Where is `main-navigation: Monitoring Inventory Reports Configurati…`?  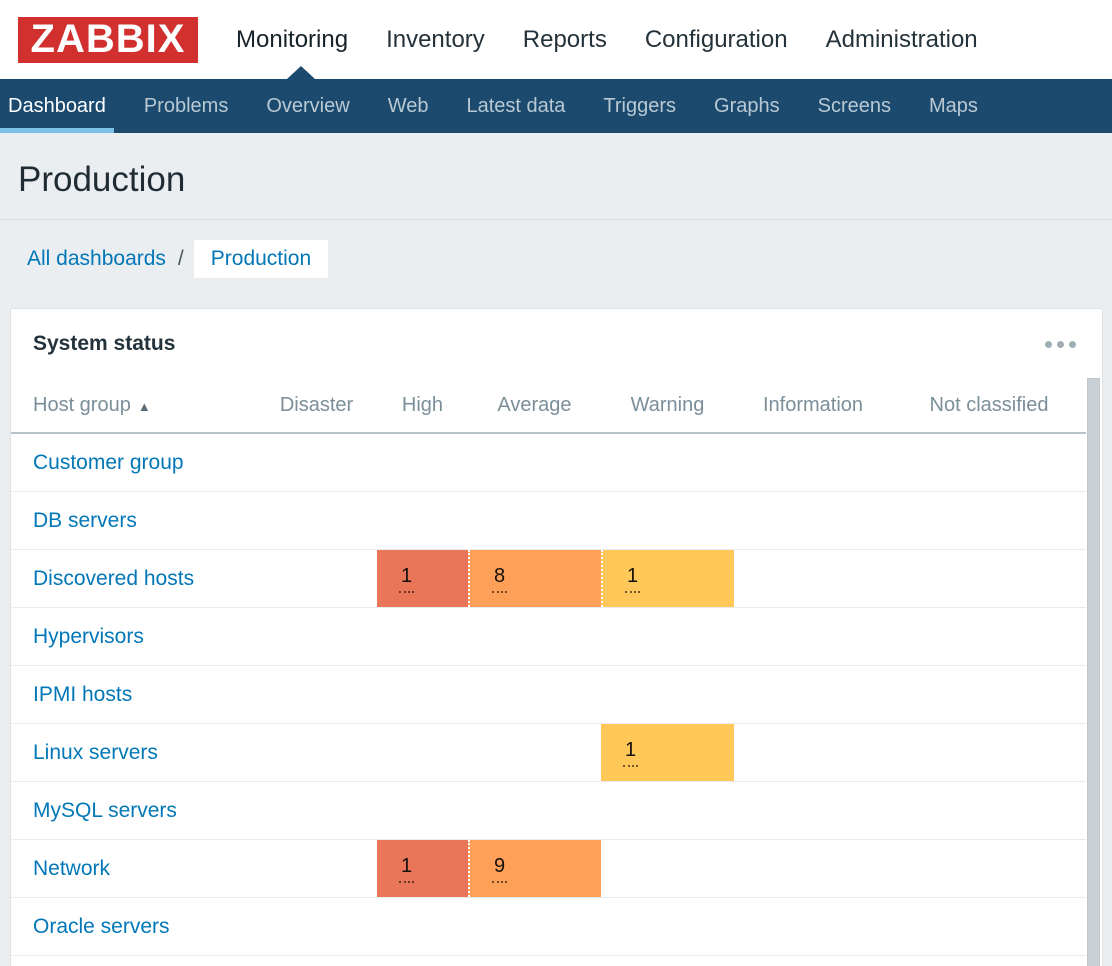
main-navigation: Monitoring Inventory Reports Configurati… is located at coordinates (626, 40).